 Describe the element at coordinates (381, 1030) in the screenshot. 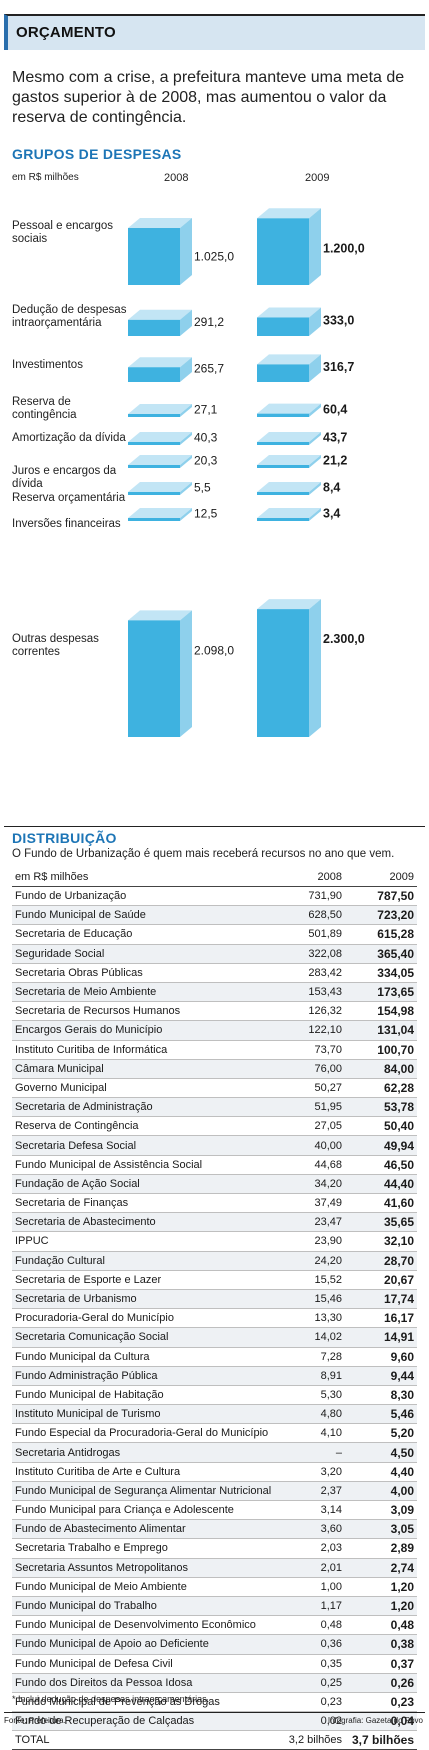

I see `value-2009: 131,04` at that location.